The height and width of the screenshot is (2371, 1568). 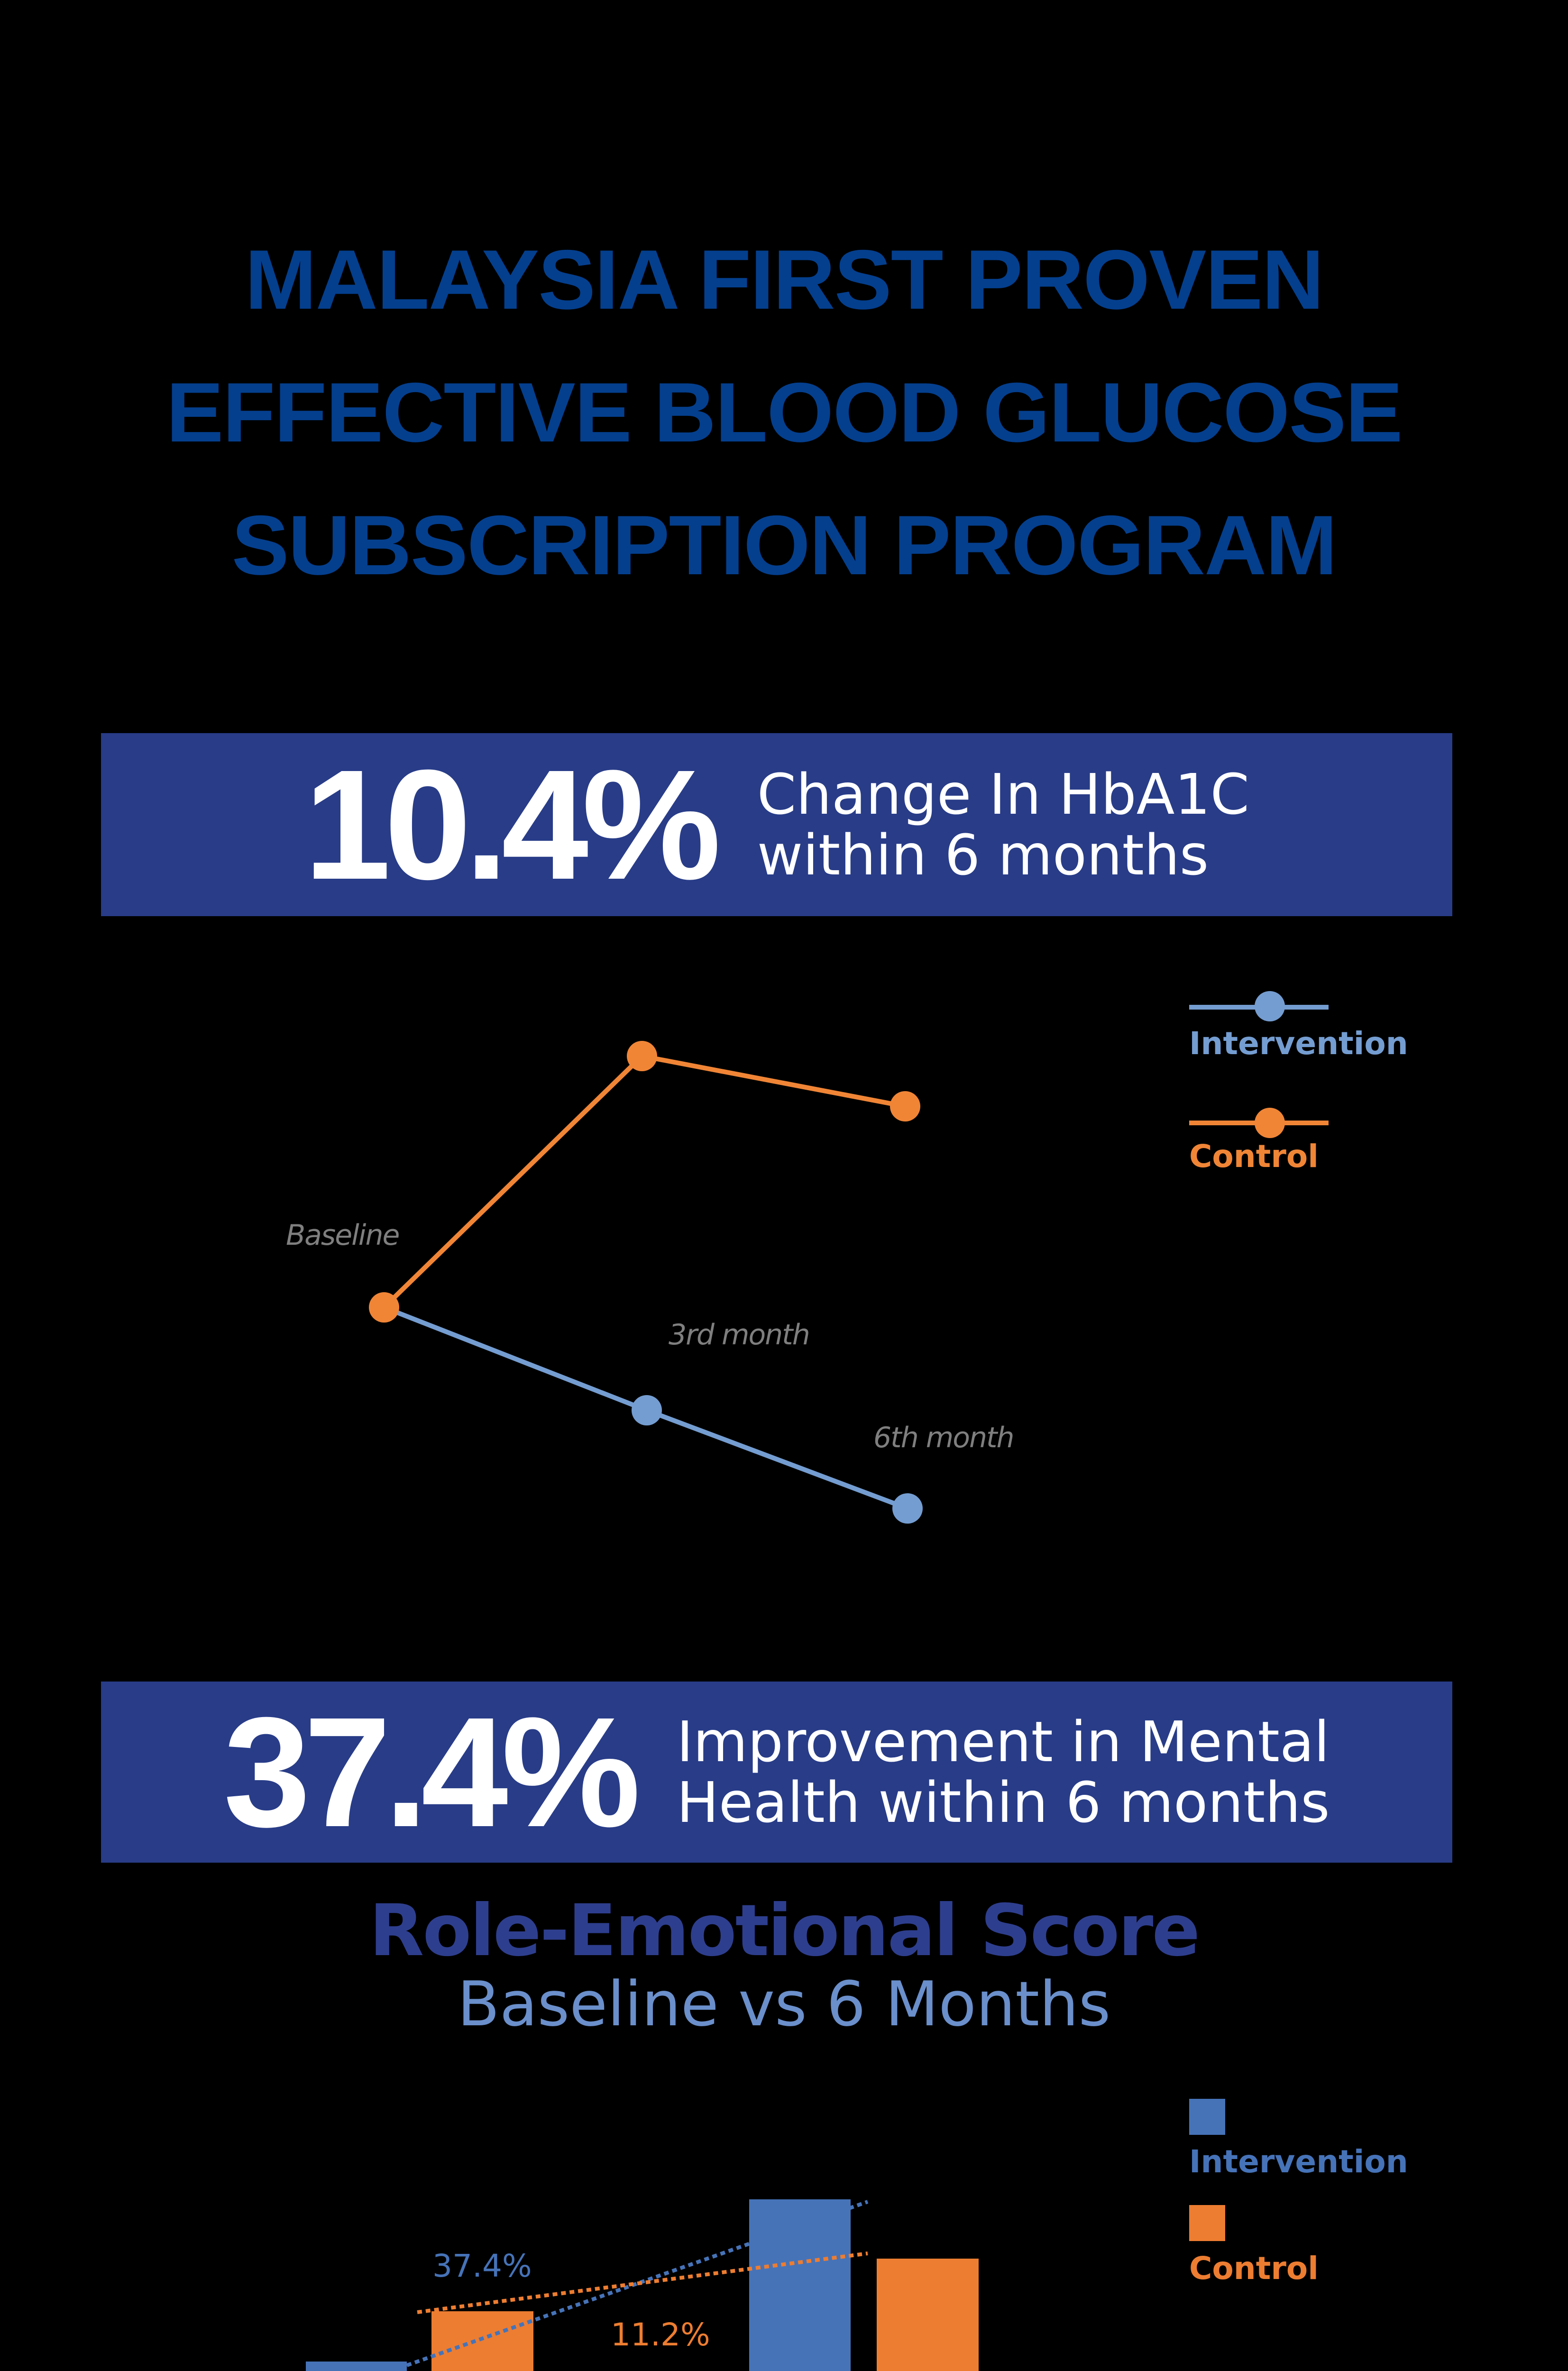 What do you see at coordinates (482, 2341) in the screenshot?
I see `bar-baseline-control` at bounding box center [482, 2341].